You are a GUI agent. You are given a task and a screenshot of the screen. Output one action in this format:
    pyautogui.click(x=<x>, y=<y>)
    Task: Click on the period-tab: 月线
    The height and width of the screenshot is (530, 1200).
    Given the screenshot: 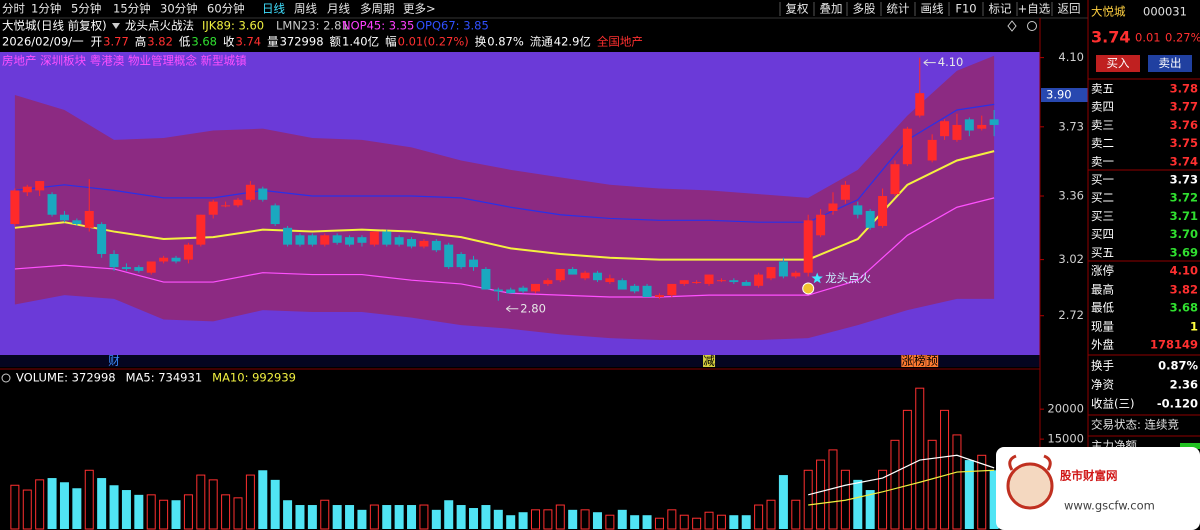 What is the action you would take?
    pyautogui.click(x=338, y=9)
    